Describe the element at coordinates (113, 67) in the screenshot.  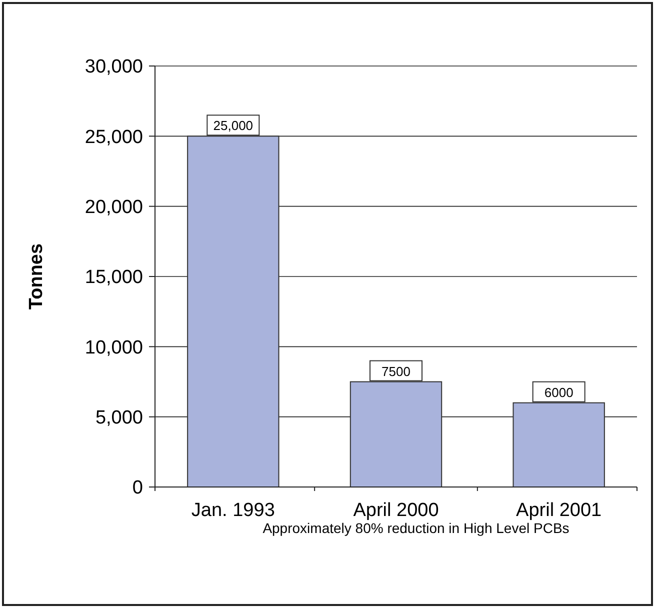
I see `y-tick-label: 30,000` at that location.